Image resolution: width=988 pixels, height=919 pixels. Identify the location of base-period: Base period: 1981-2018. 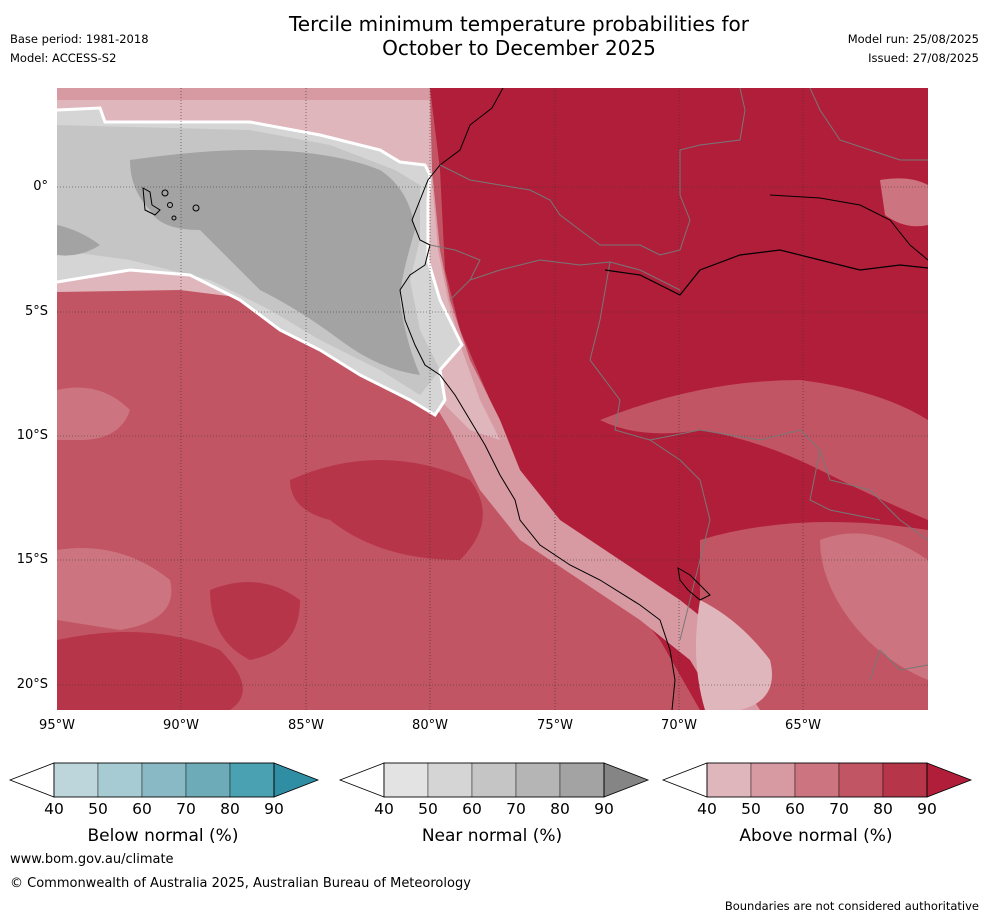
(79, 39).